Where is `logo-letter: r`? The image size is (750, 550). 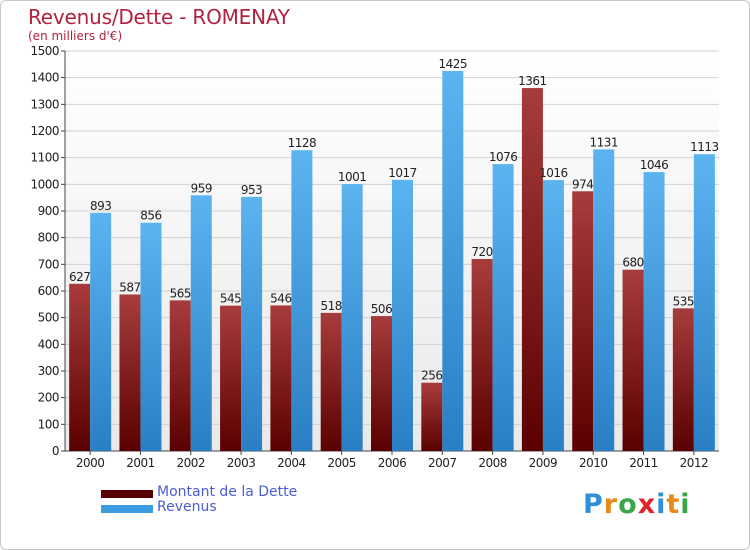
logo-letter: r is located at coordinates (611, 504).